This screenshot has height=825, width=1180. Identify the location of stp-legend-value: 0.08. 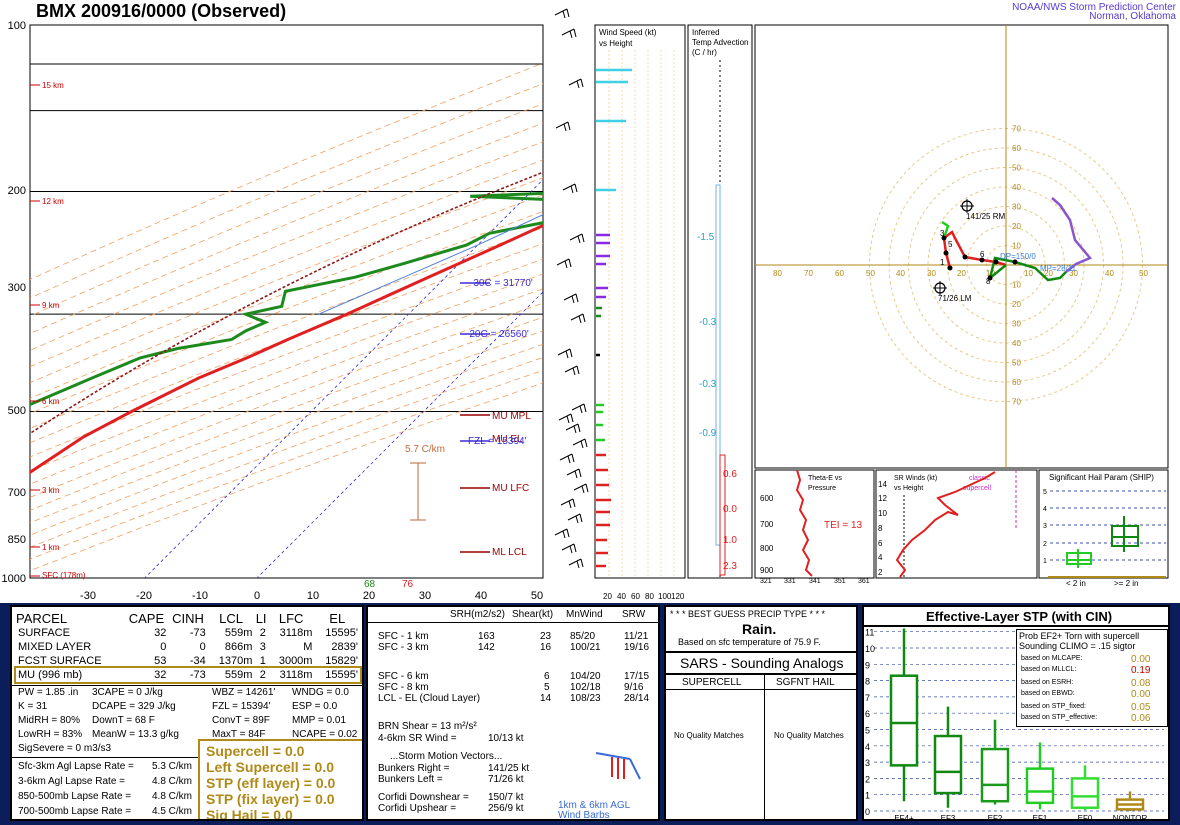
(1141, 683).